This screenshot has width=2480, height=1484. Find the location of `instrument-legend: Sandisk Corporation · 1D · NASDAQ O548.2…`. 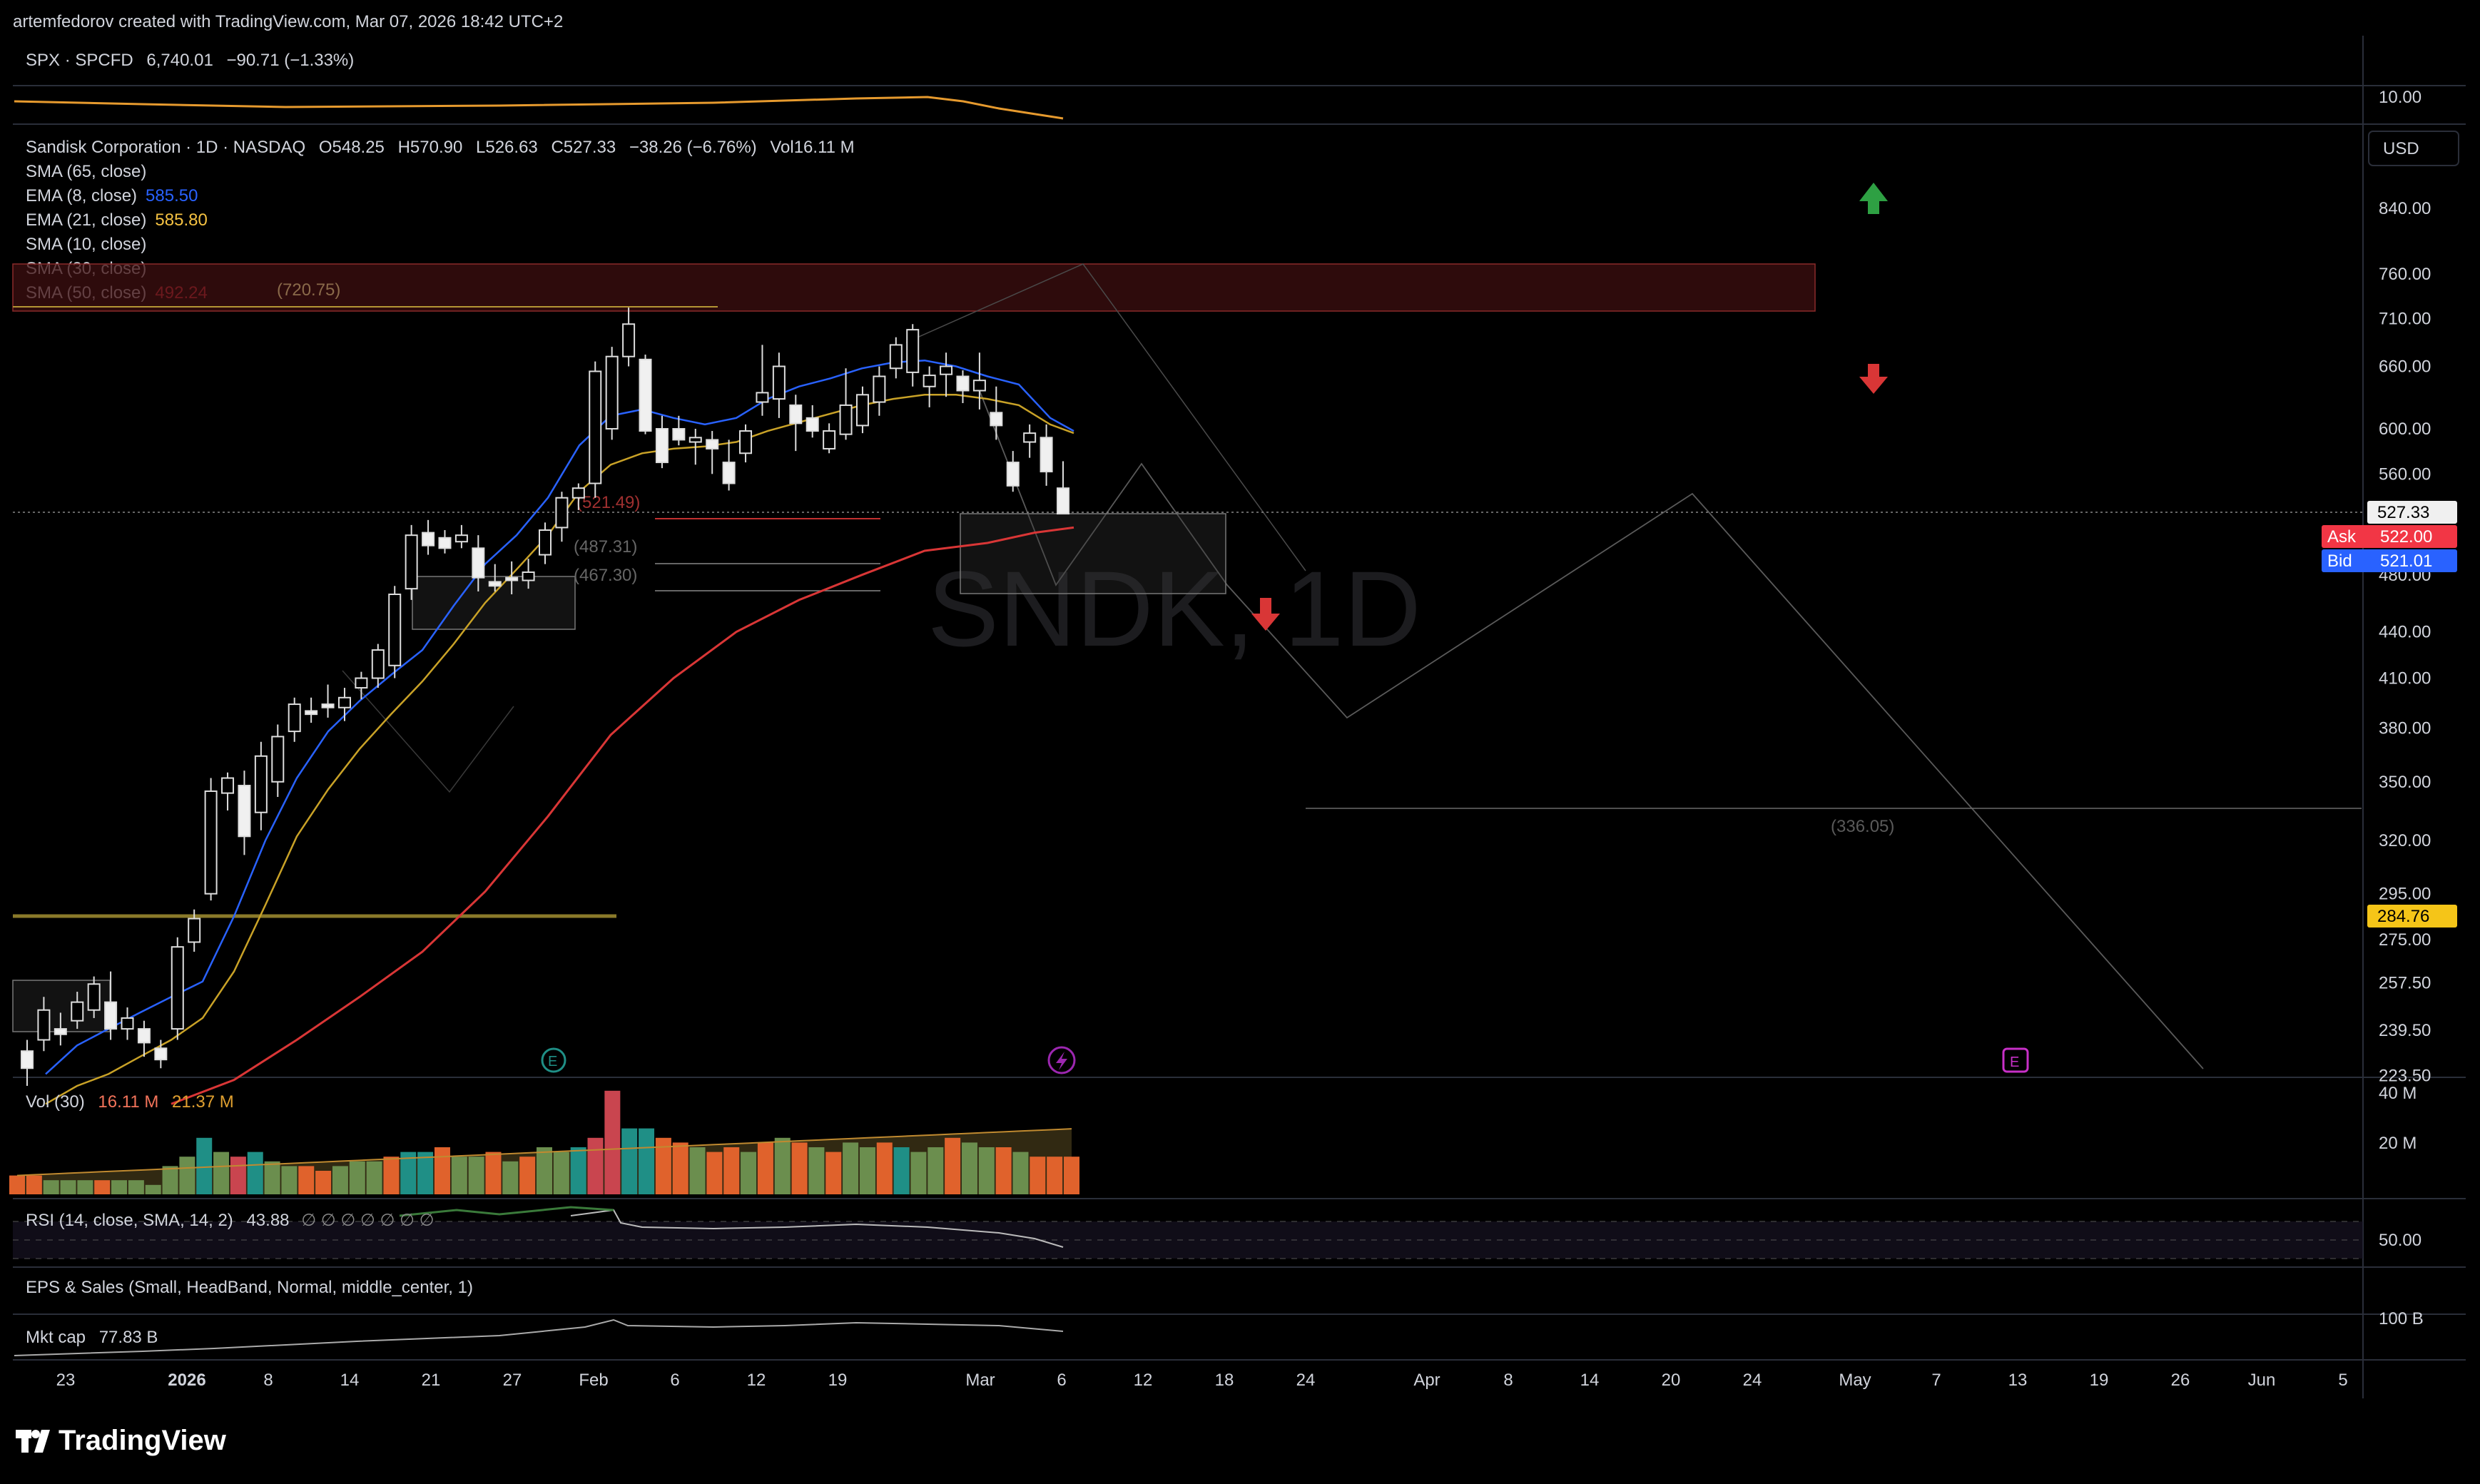

instrument-legend: Sandisk Corporation · 1D · NASDAQ O548.2… is located at coordinates (440, 147).